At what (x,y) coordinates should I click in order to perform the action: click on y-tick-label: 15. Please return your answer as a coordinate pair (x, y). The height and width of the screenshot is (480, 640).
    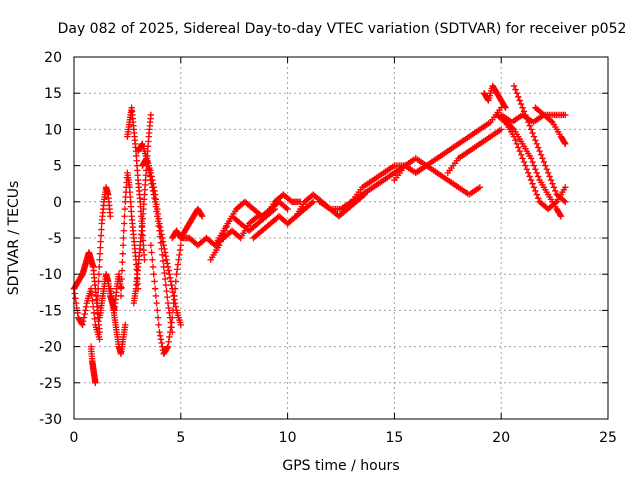
    Looking at the image, I should click on (53, 94).